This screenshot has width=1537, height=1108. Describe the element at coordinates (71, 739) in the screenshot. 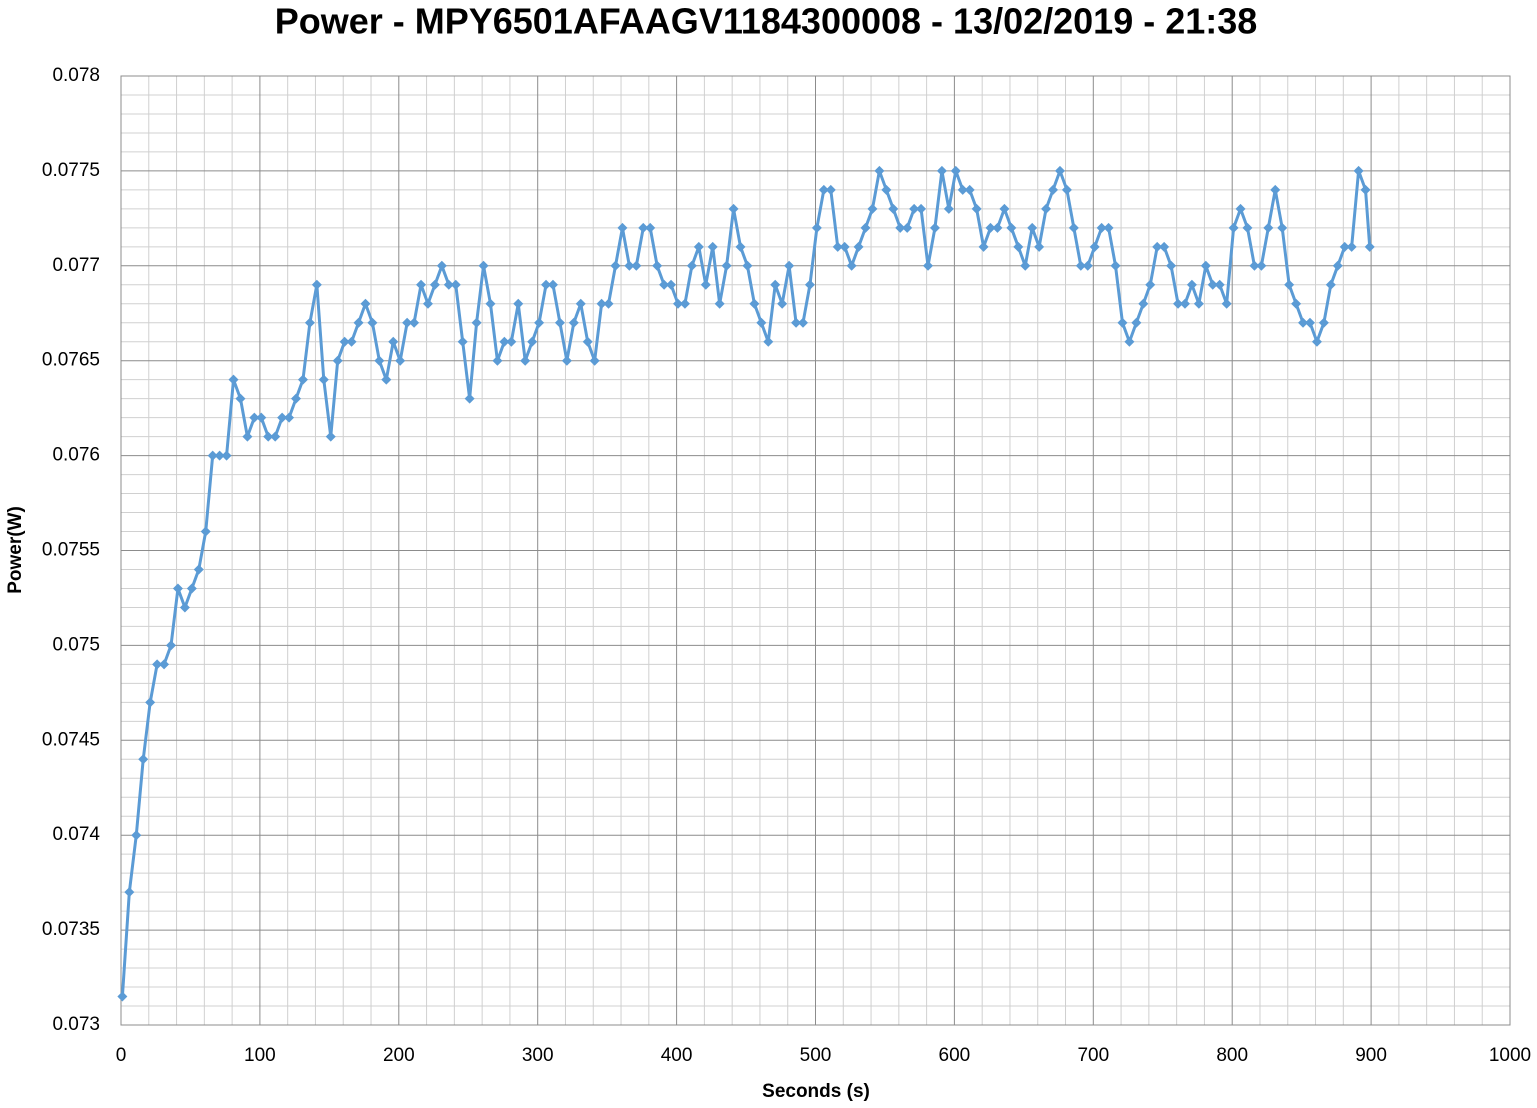

I see `y-tick-label: 0.0745` at that location.